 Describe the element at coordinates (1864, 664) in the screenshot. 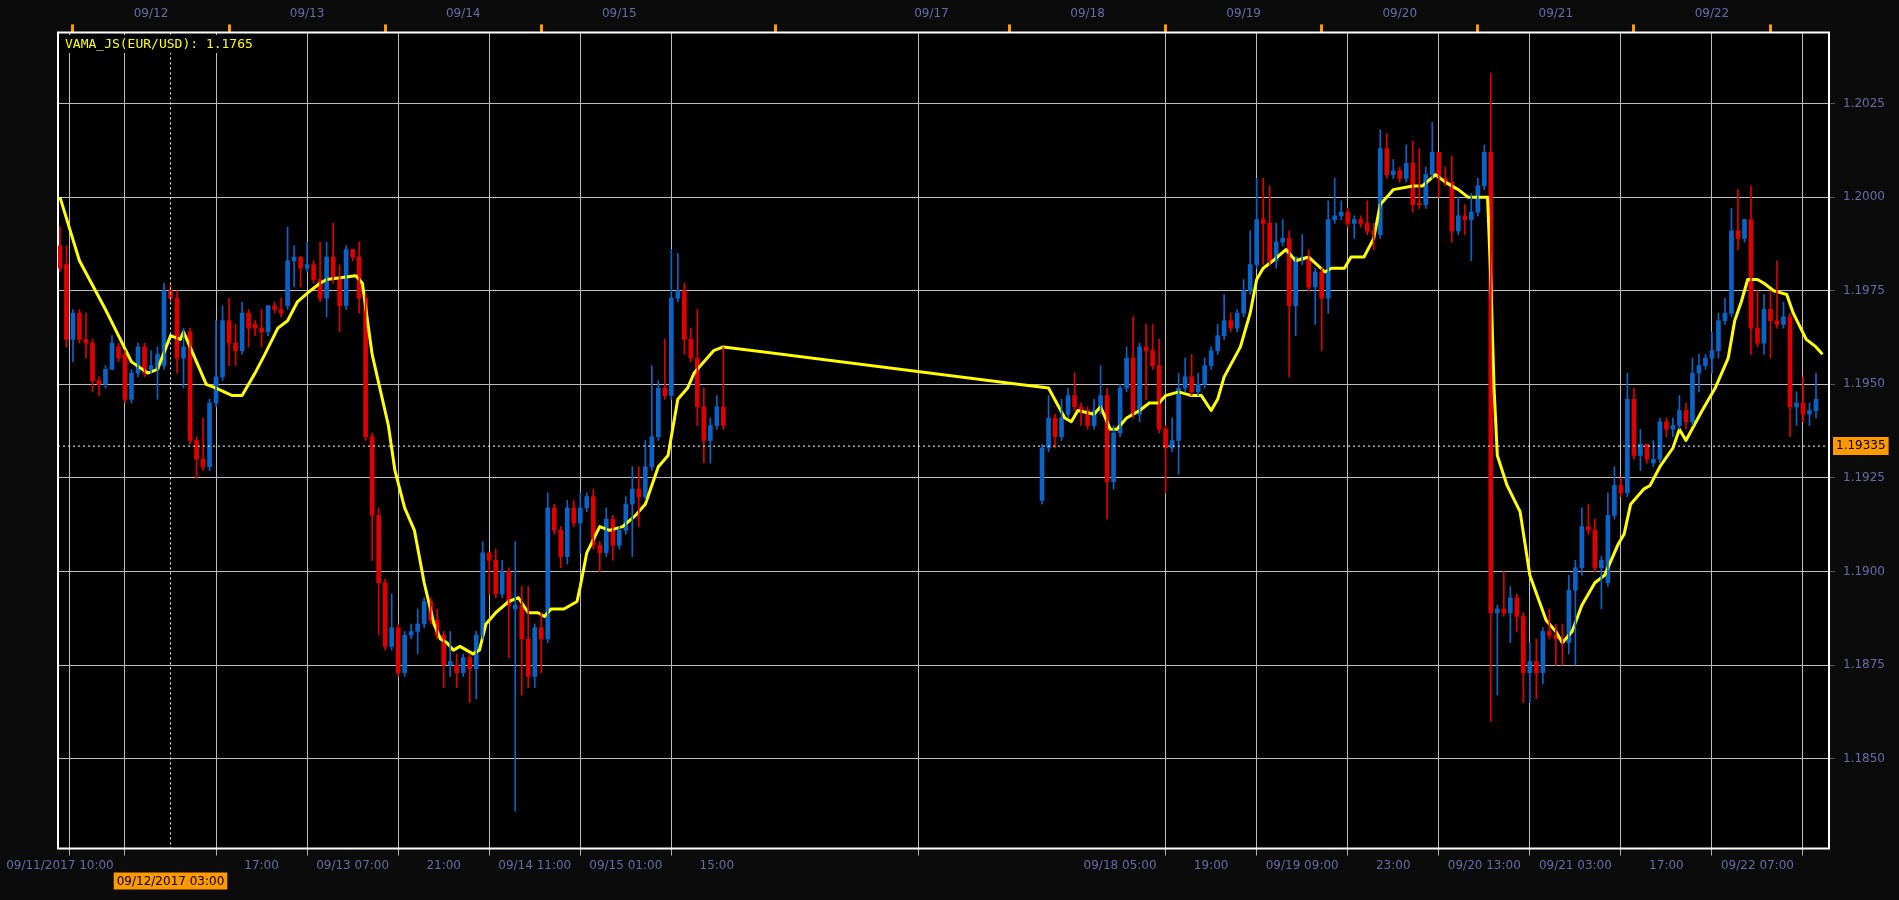

I see `y-tick-label: 1.1875` at that location.